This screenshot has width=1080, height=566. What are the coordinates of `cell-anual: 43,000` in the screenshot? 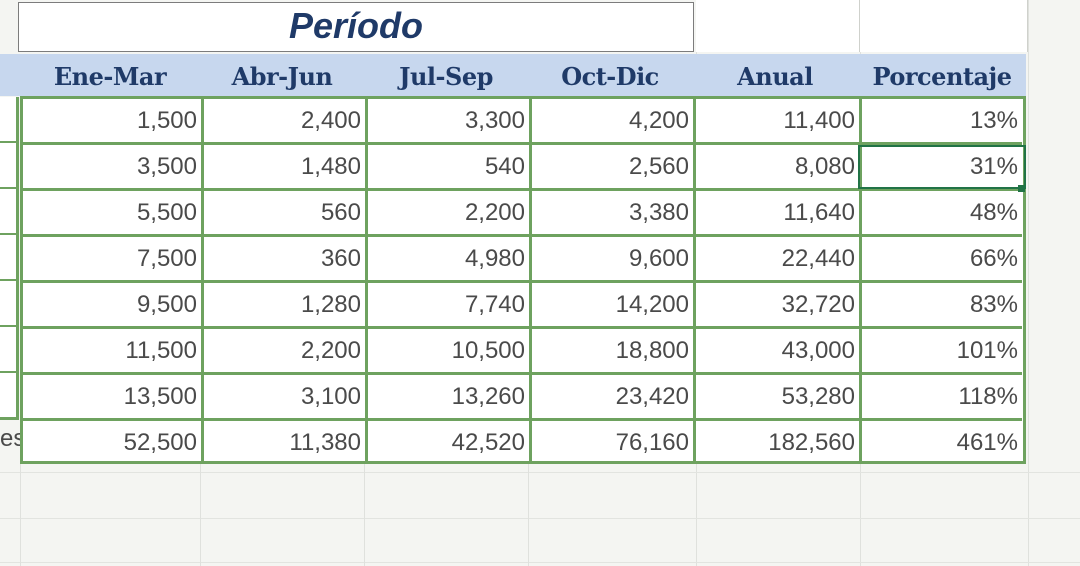 It's located at (779, 352).